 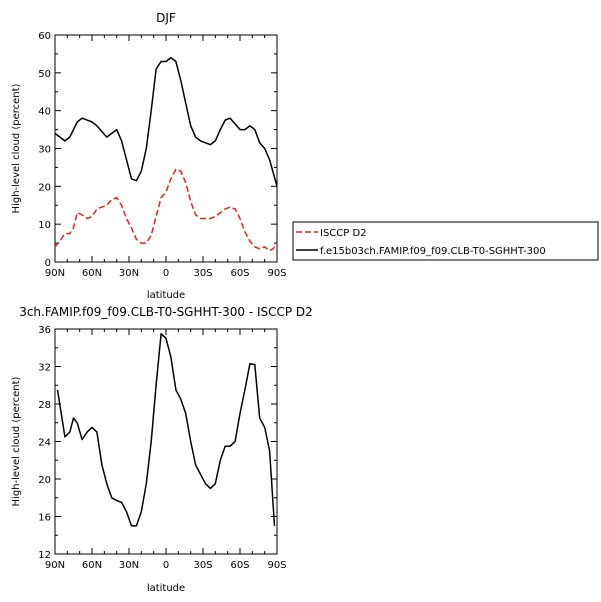 I want to click on chart2-y-tick-label: 36, so click(x=44, y=330).